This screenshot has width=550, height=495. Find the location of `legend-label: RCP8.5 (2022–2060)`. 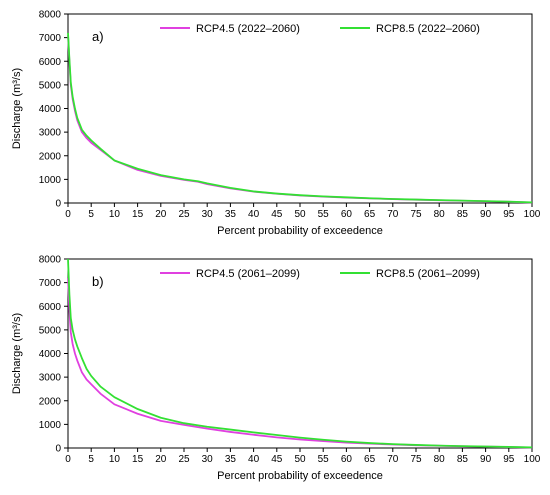

legend-label: RCP8.5 (2022–2060) is located at coordinates (428, 29).